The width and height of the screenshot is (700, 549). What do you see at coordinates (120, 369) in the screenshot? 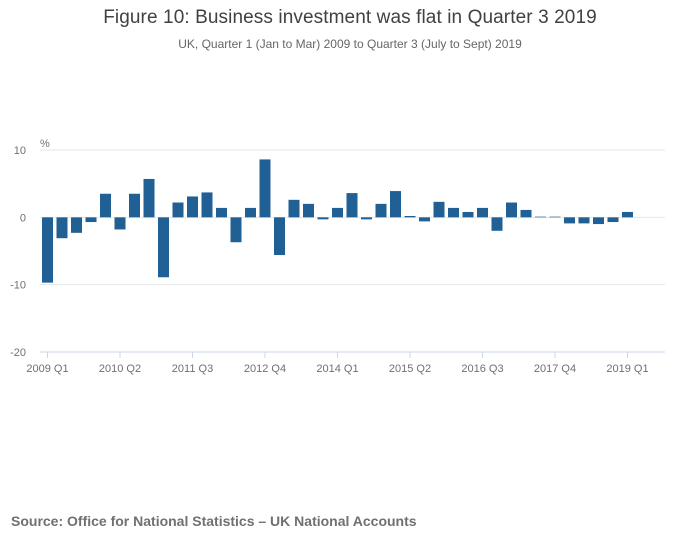
I see `x-tick-label: 2010 Q2` at bounding box center [120, 369].